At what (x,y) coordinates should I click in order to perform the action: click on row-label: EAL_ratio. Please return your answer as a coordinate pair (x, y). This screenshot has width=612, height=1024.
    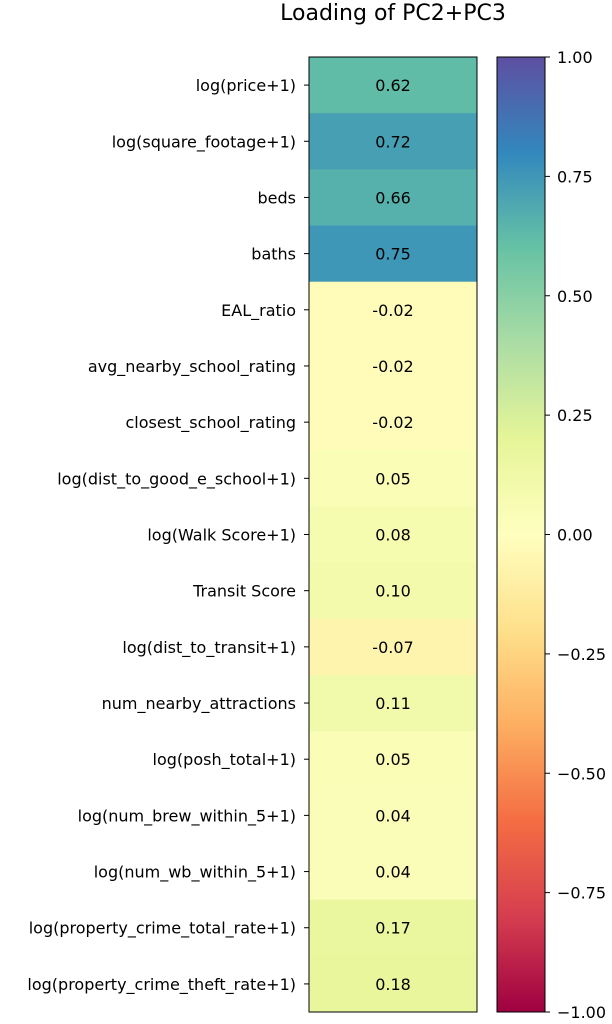
    Looking at the image, I should click on (258, 311).